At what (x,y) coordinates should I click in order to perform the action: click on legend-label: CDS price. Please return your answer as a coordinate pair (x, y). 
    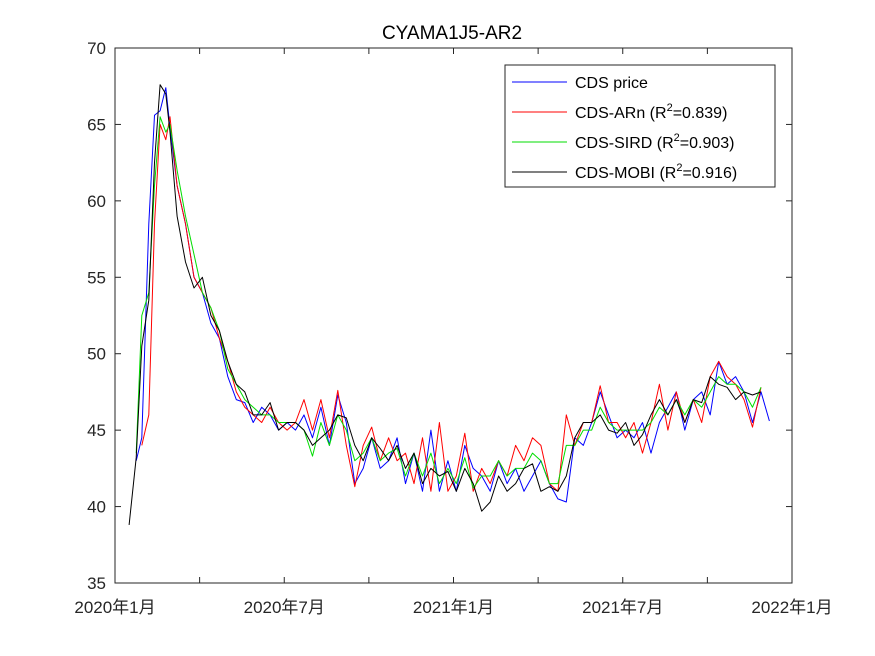
    Looking at the image, I should click on (611, 83).